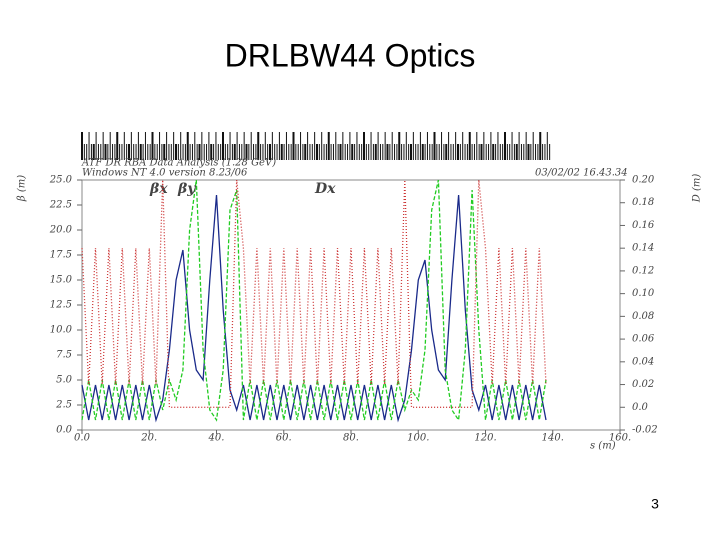 The width and height of the screenshot is (720, 540). I want to click on y2-tick-label: 0.18, so click(643, 202).